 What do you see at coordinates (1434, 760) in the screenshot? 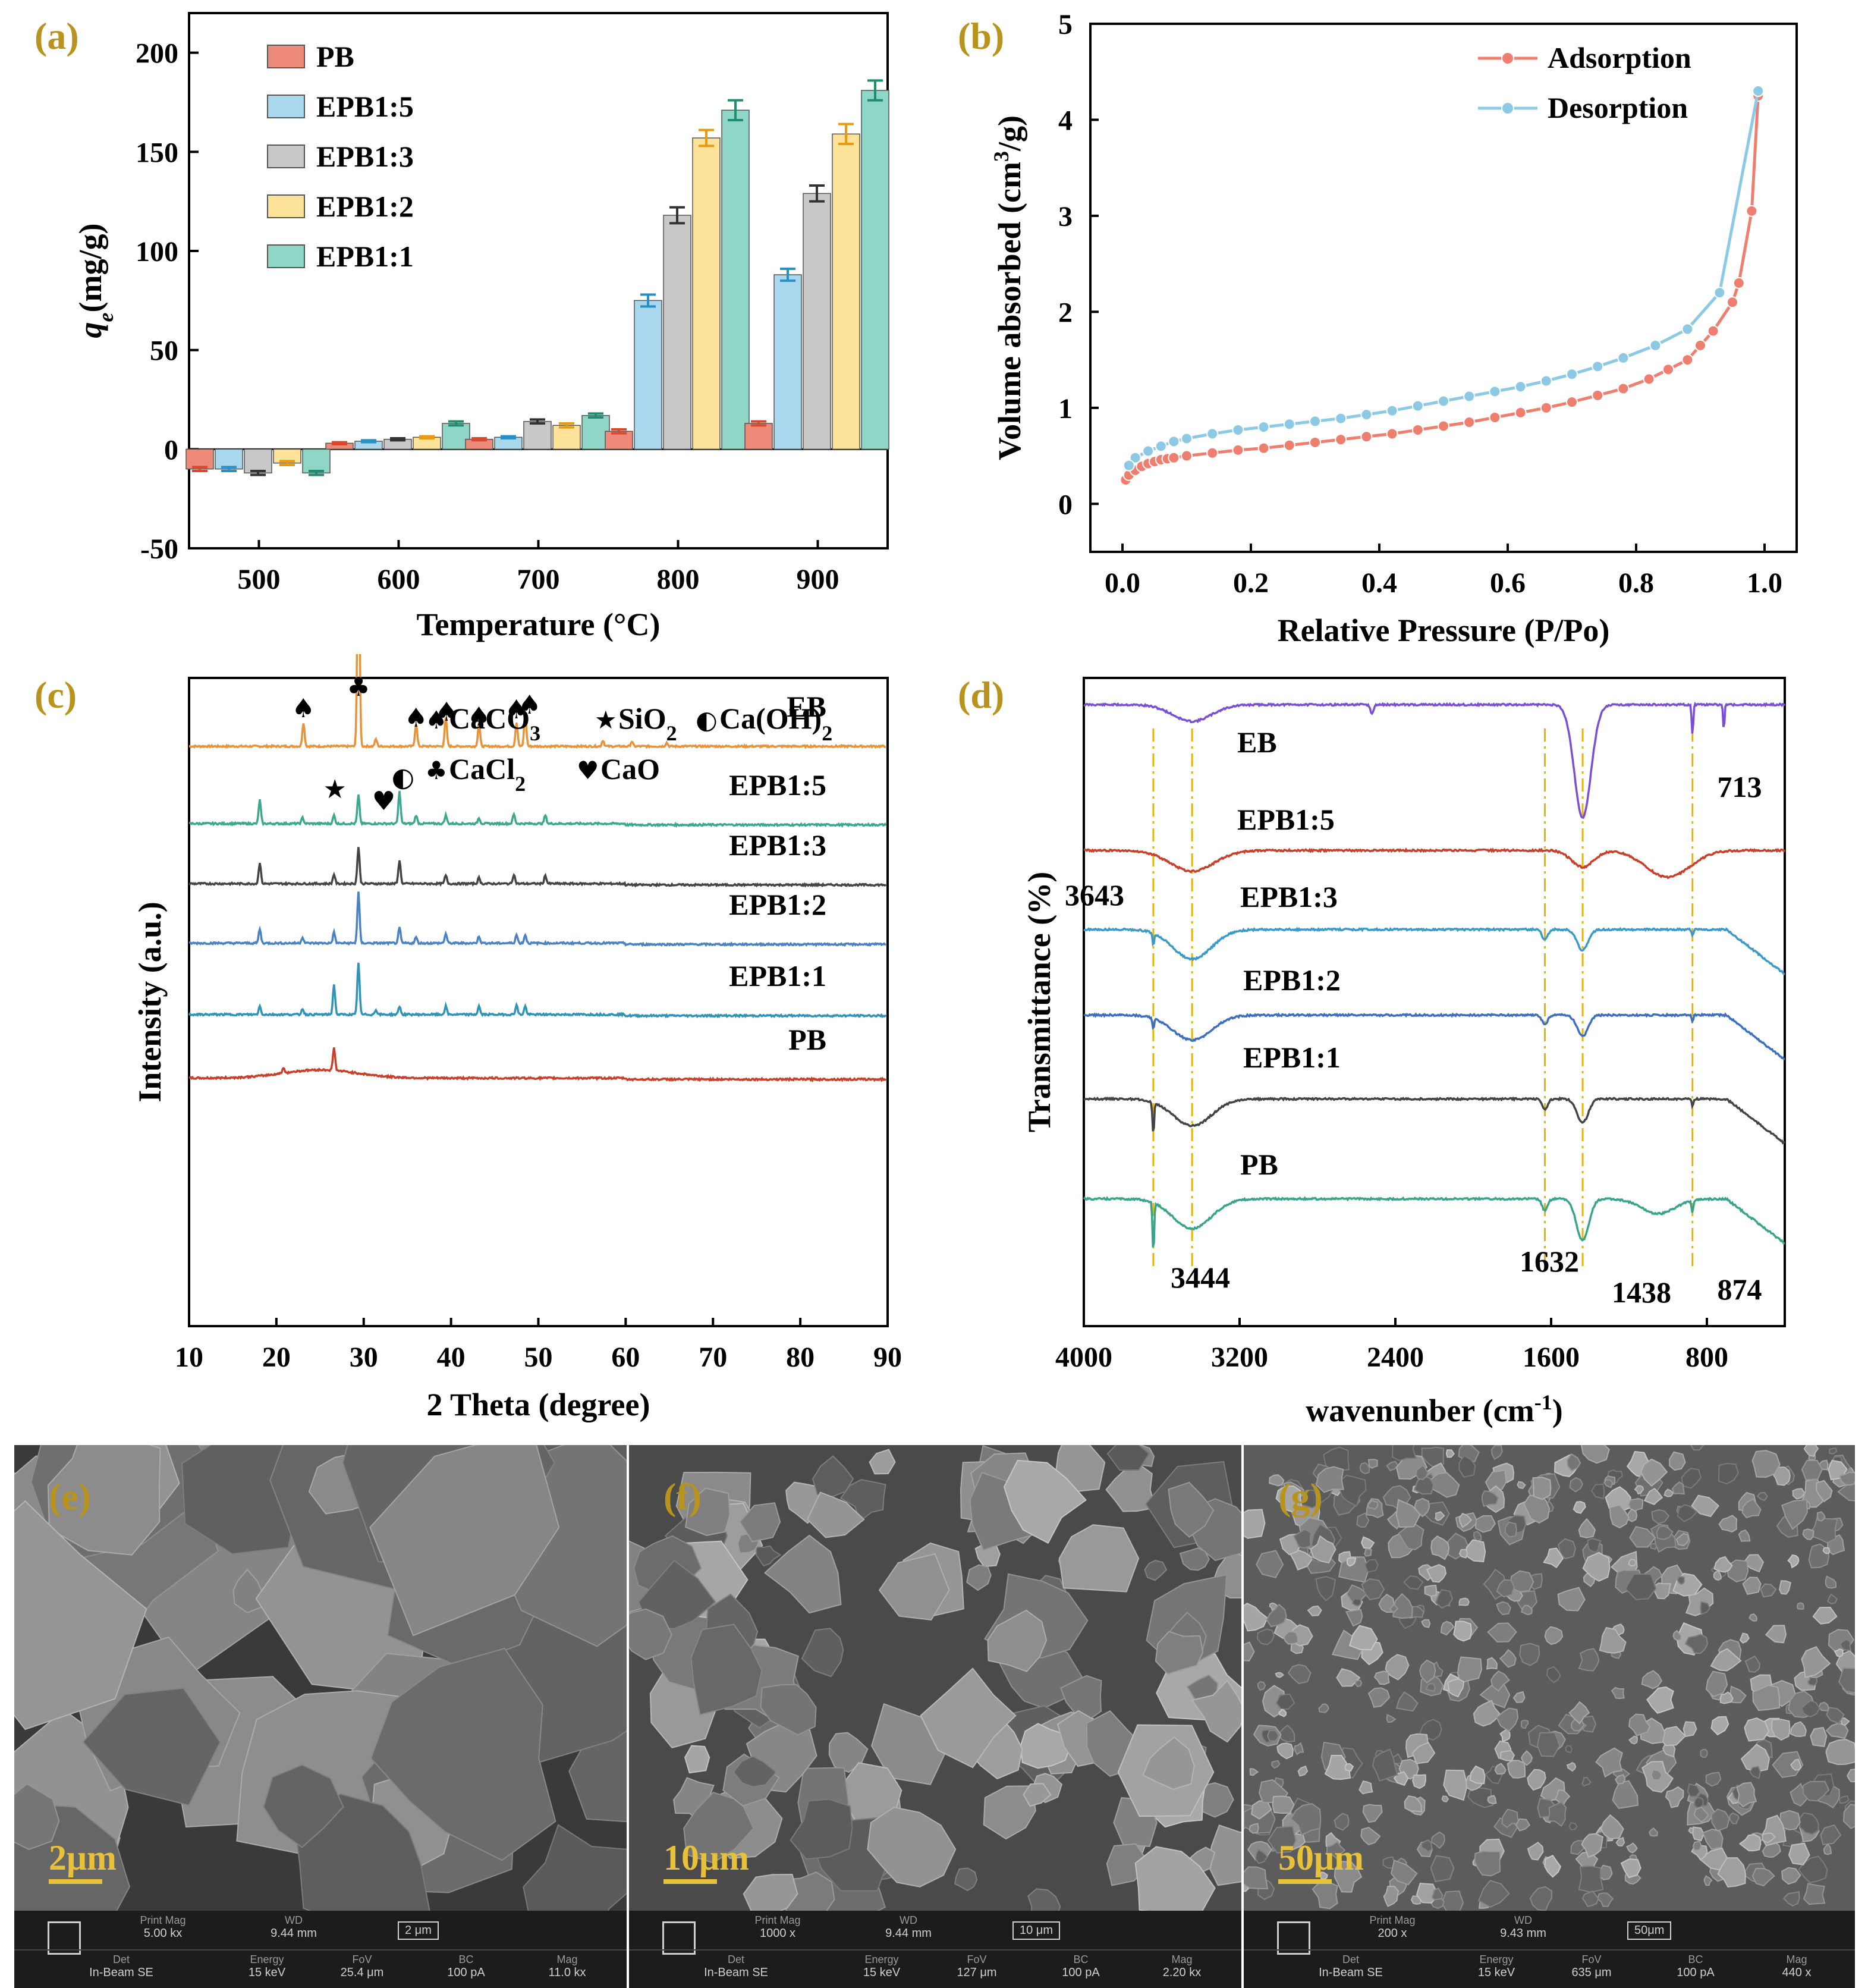
I see `d-line-EB` at bounding box center [1434, 760].